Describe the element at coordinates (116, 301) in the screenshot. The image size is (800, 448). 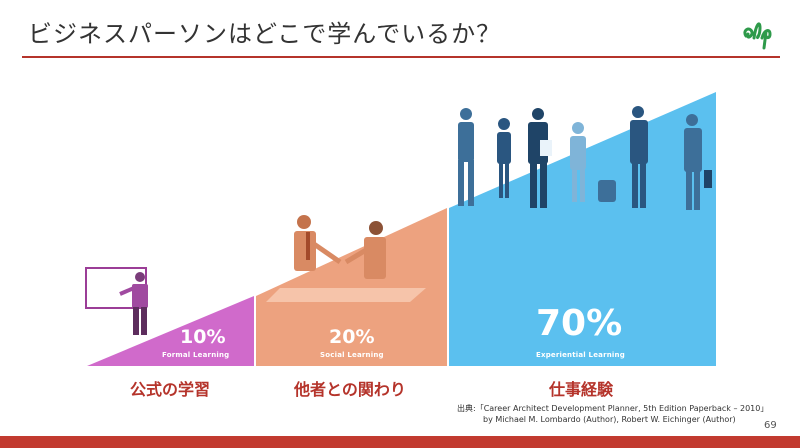
I see `presenter-illustration` at that location.